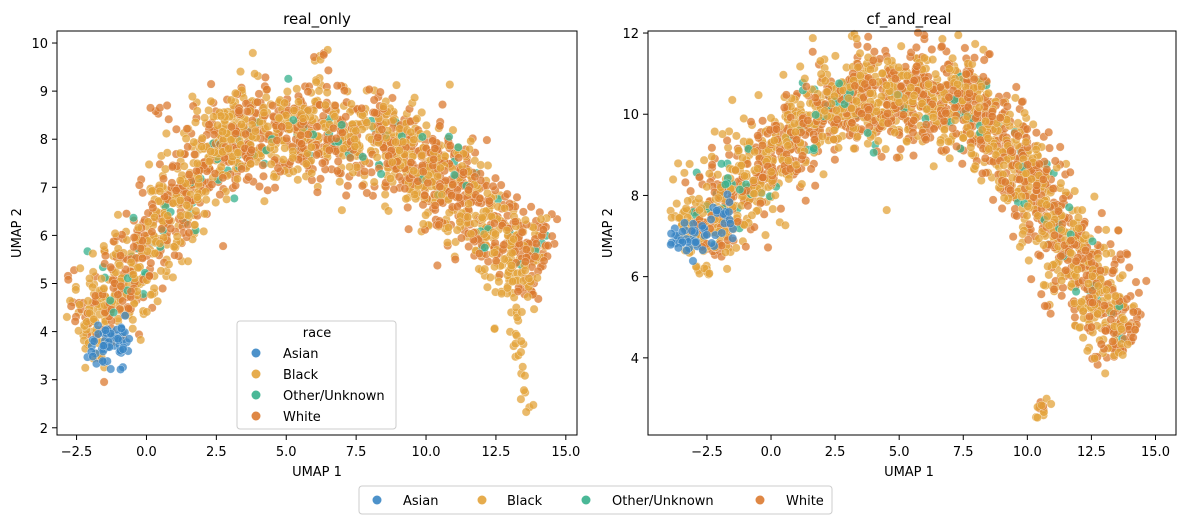  I want to click on figure-legend-label-other: Other/Unknown, so click(663, 501).